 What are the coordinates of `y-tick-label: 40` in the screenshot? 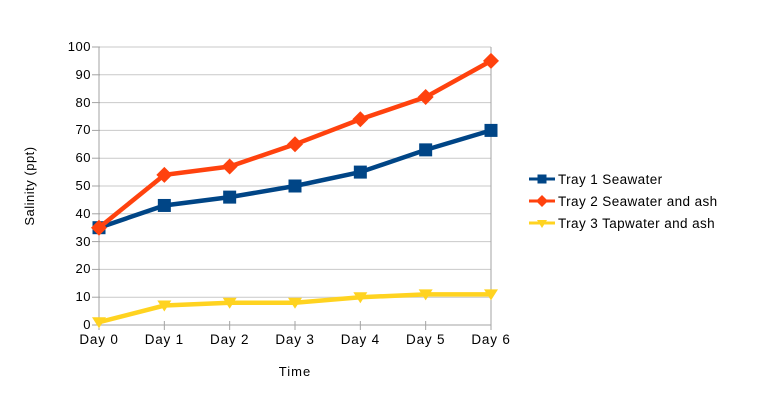 It's located at (83, 213).